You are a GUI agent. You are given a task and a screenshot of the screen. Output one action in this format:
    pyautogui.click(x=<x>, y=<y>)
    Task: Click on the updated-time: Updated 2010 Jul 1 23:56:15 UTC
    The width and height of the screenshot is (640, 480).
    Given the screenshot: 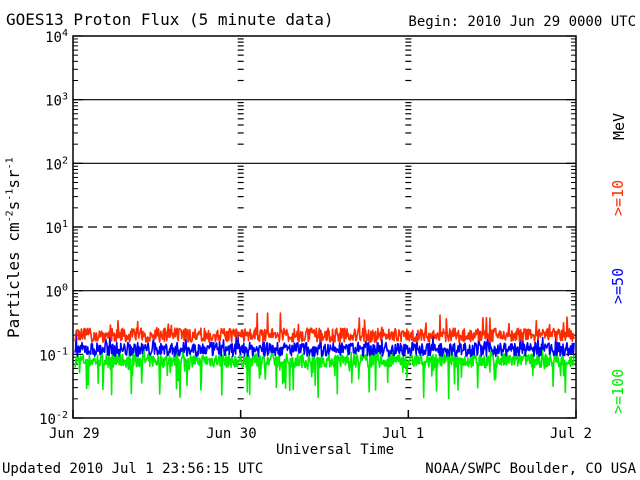 What is the action you would take?
    pyautogui.click(x=133, y=469)
    